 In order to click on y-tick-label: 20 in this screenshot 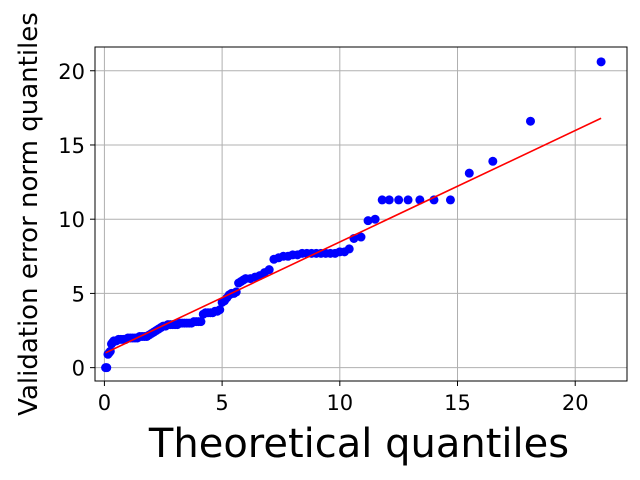, I will do `click(71, 72)`.